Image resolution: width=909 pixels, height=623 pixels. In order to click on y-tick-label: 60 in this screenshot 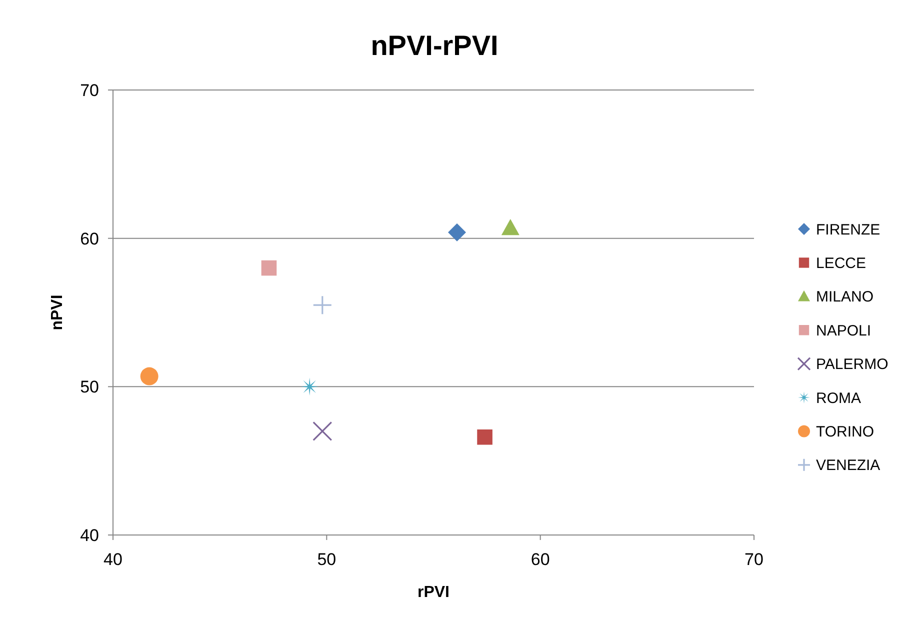, I will do `click(89, 238)`.